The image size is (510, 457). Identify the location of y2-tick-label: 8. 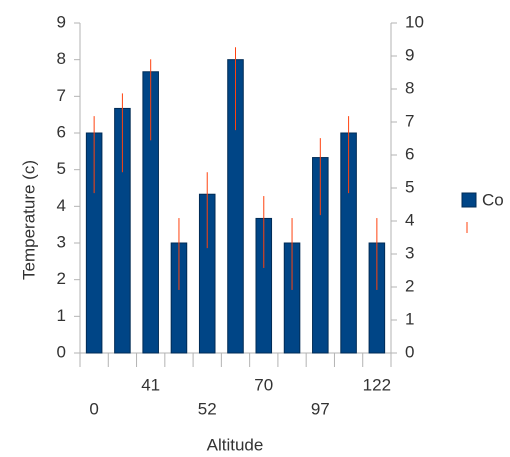
(409, 87).